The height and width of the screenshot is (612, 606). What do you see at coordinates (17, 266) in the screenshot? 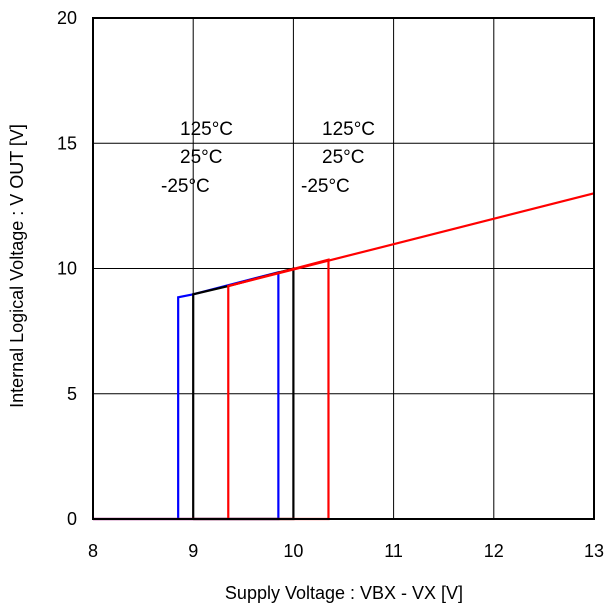
I see `y-axis-title: Internal Logical Voltage : V OUT [V]` at bounding box center [17, 266].